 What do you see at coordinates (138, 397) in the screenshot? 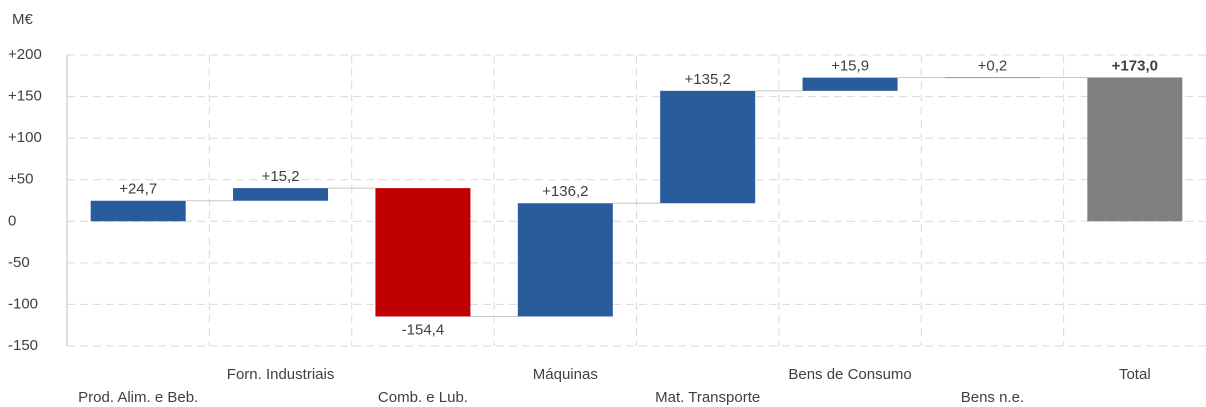
I see `x-tick-label: Prod. Alim. e Beb.` at bounding box center [138, 397].